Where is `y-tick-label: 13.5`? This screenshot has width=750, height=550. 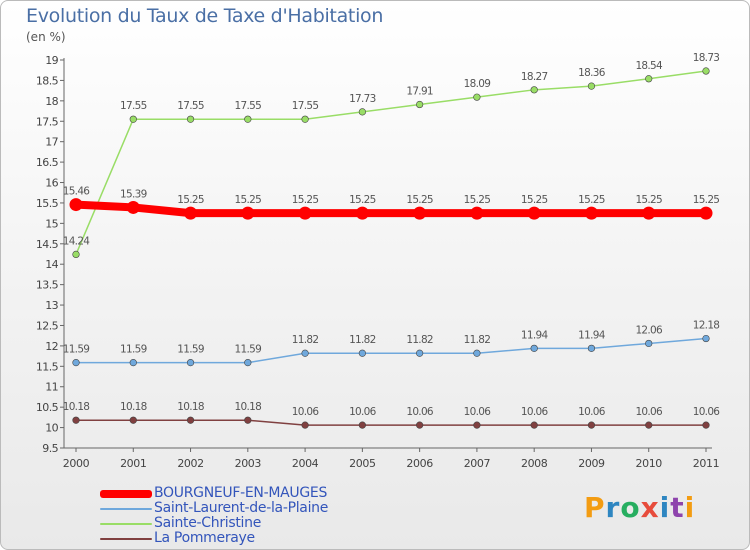
y-tick-label: 13.5 is located at coordinates (47, 285).